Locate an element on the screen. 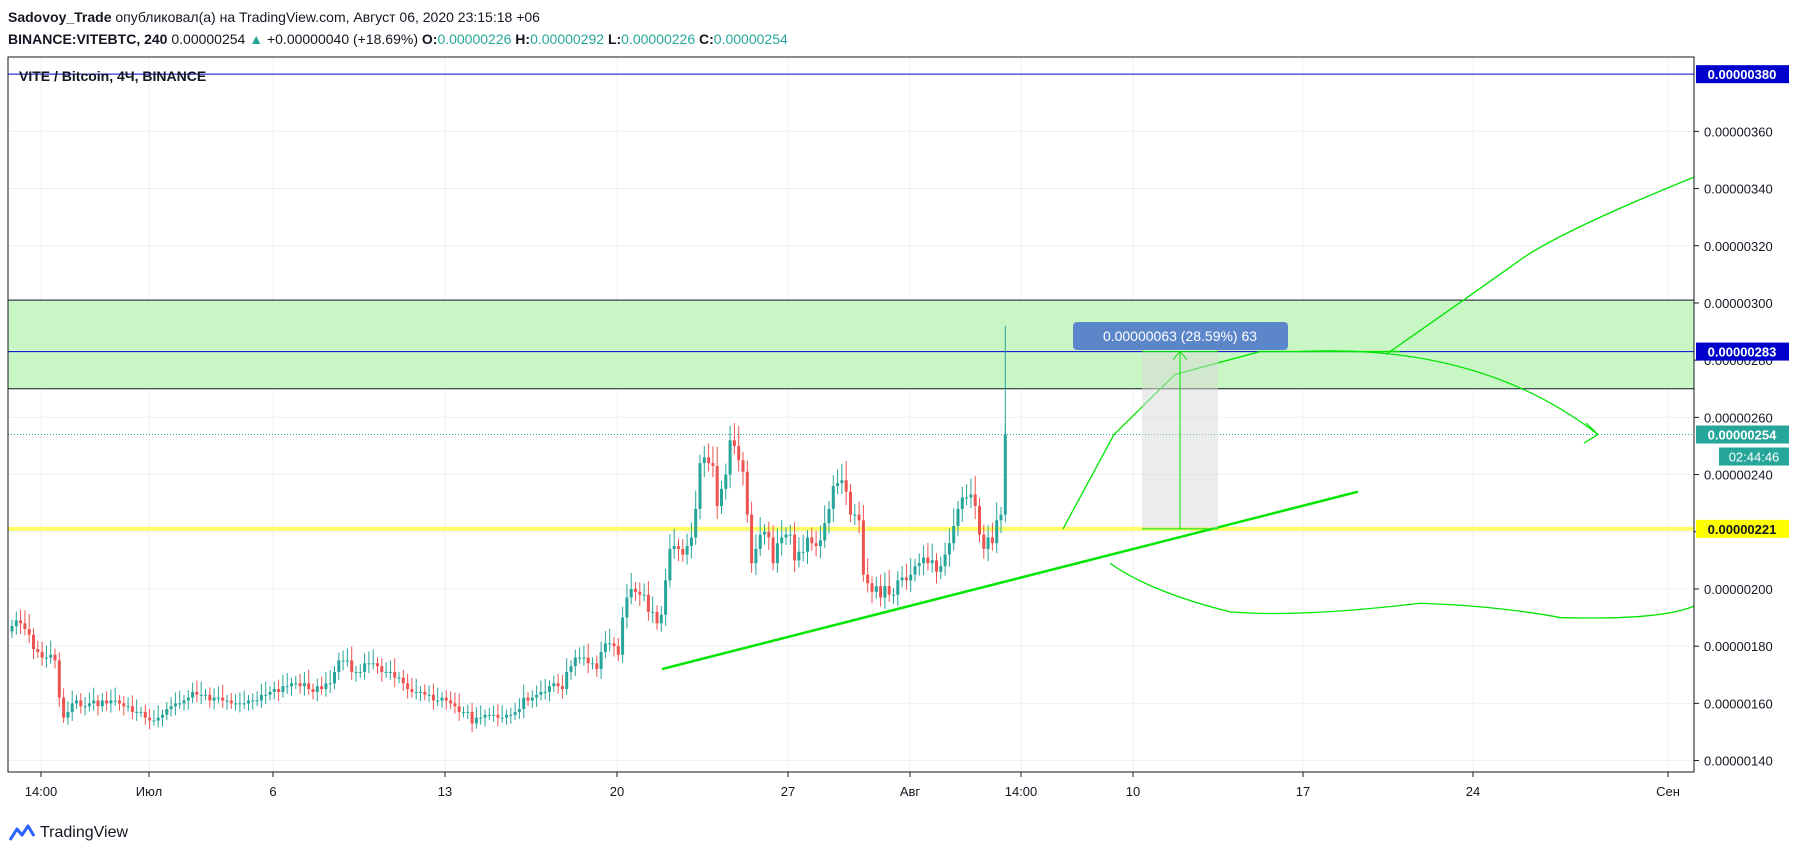 This screenshot has height=856, width=1805. footer: TradingView is located at coordinates (68, 833).